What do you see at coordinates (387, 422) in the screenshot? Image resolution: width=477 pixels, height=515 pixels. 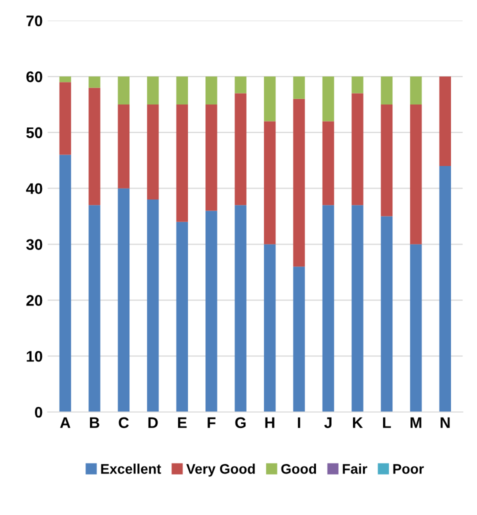 I see `x-tick-label: L` at bounding box center [387, 422].